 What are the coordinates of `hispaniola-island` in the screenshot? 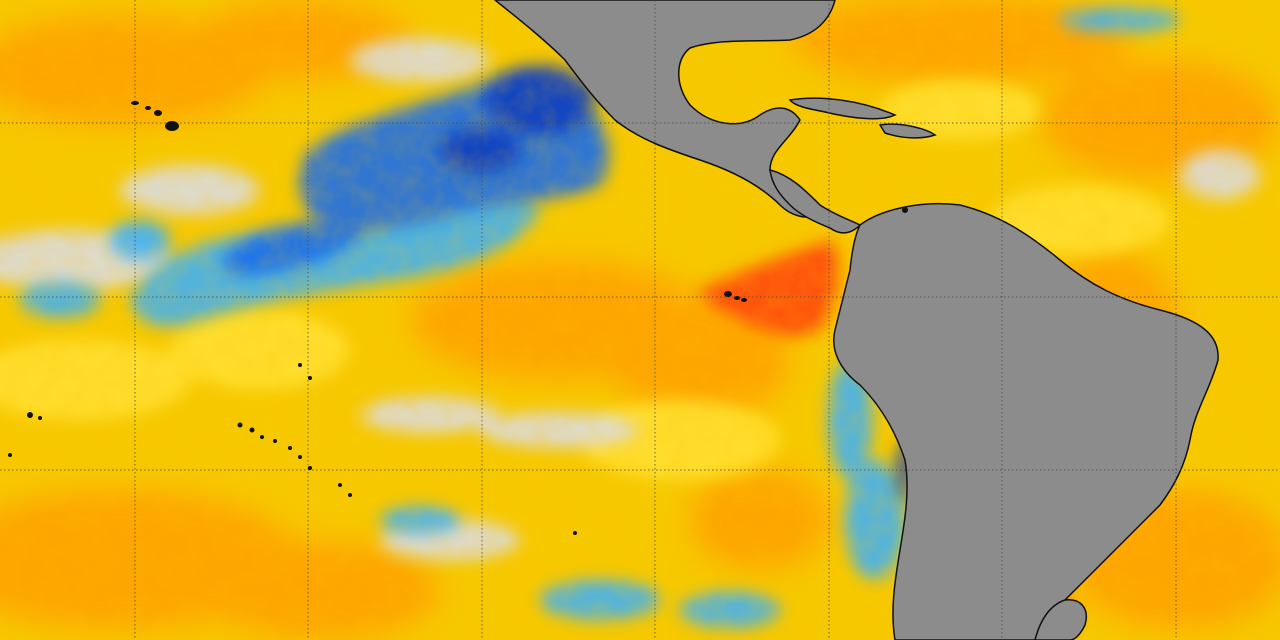 It's located at (907, 131).